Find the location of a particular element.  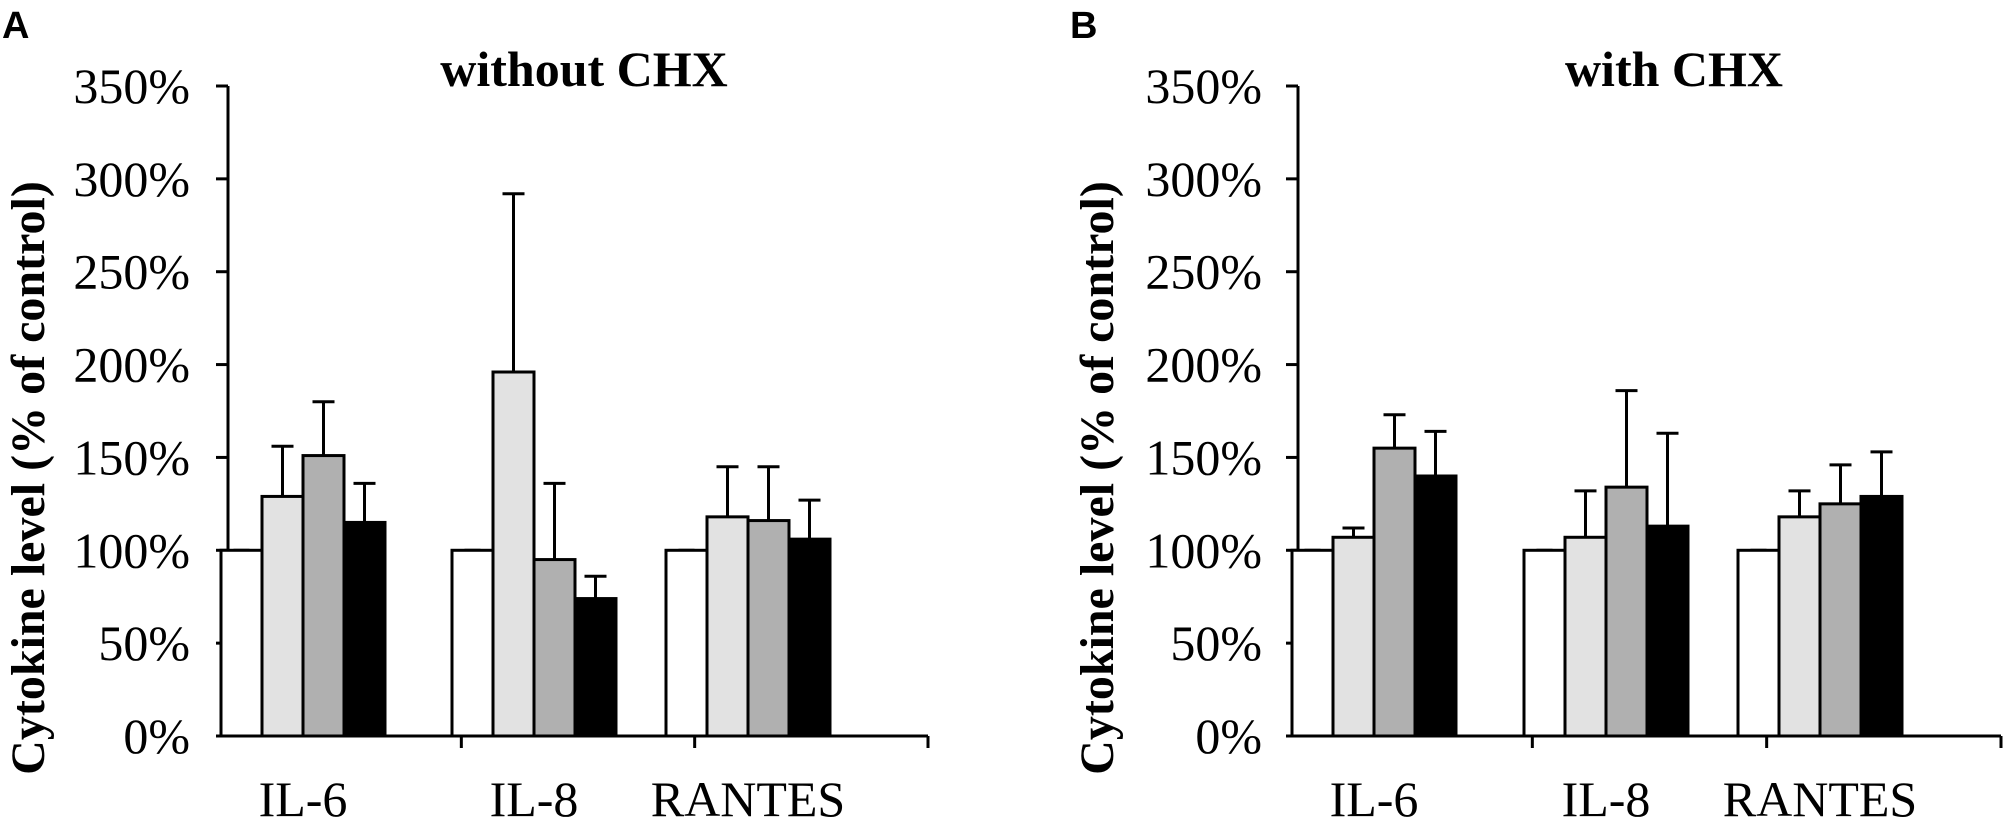

bar-a-rantes-s2 is located at coordinates (727, 626).